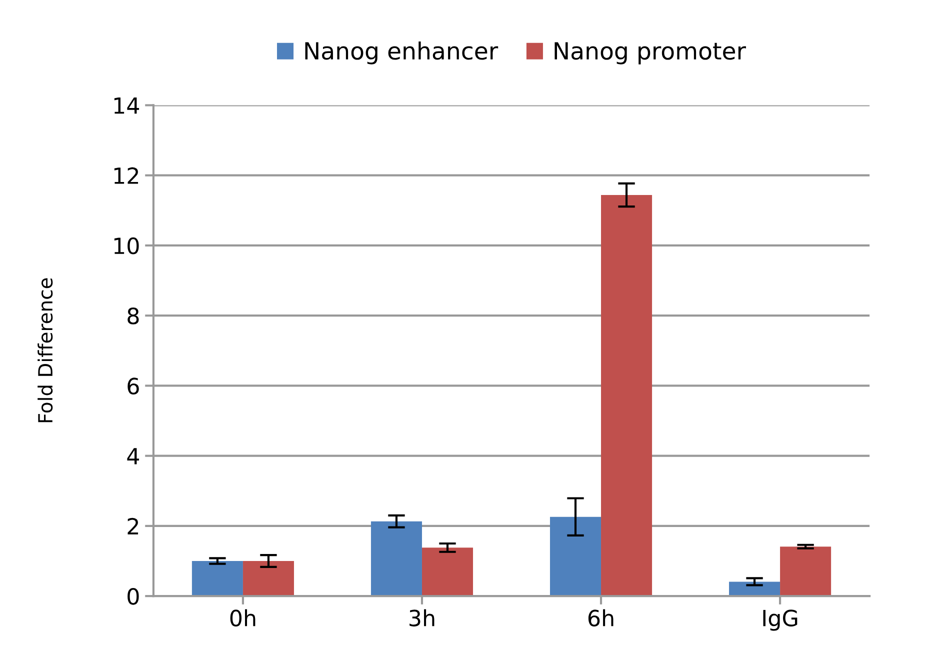  Describe the element at coordinates (243, 617) in the screenshot. I see `x-tick-label: 0h` at that location.